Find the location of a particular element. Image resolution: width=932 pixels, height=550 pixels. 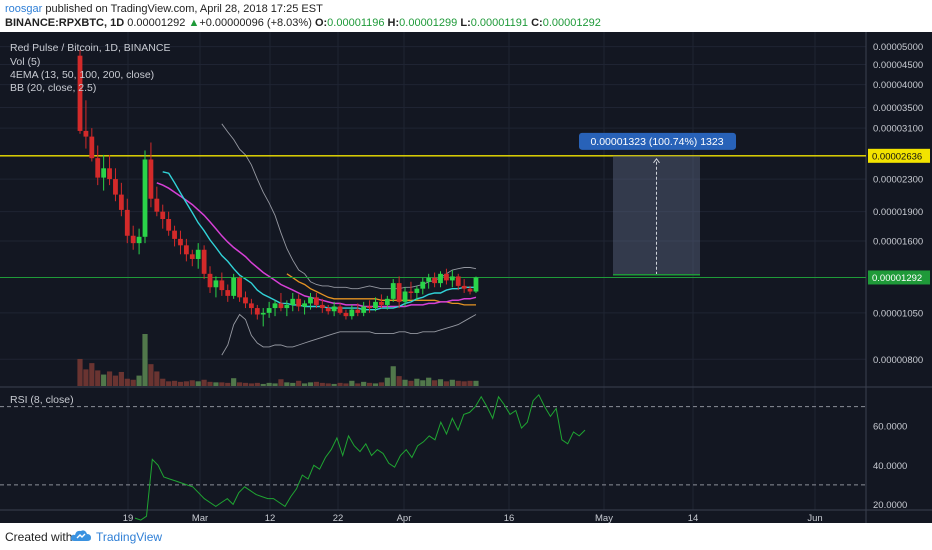

ema50-line is located at coordinates (316, 245).